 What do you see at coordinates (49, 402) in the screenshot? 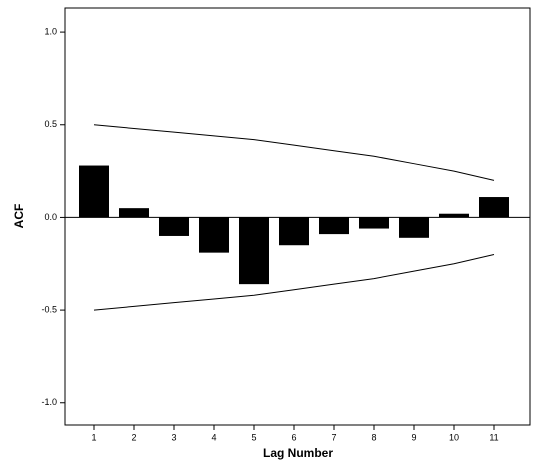
I see `y-tick-label: -1.0` at bounding box center [49, 402].